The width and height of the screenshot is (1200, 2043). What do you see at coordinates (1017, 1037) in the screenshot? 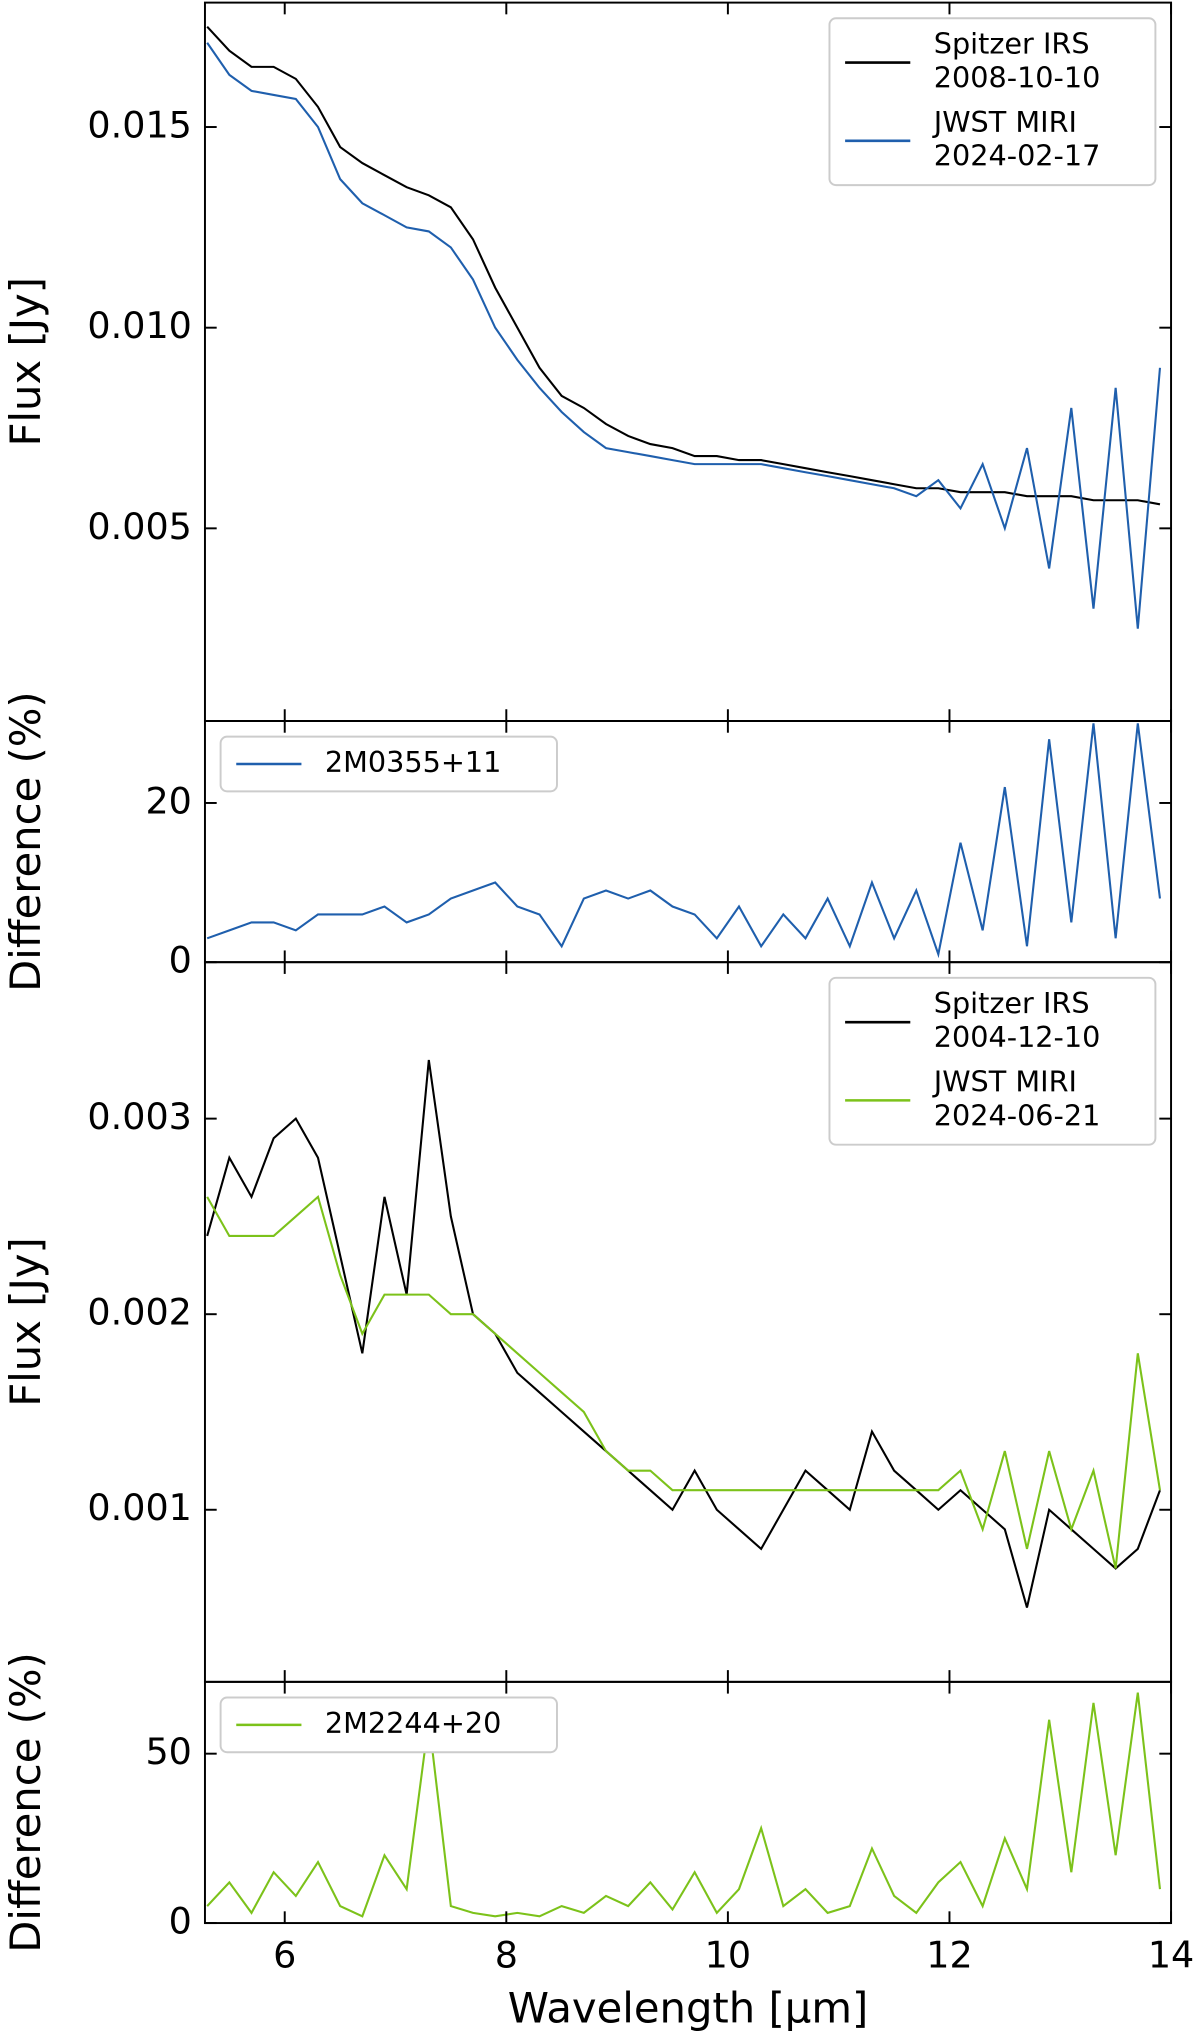
I see `legend-line: 2004-12-10` at bounding box center [1017, 1037].